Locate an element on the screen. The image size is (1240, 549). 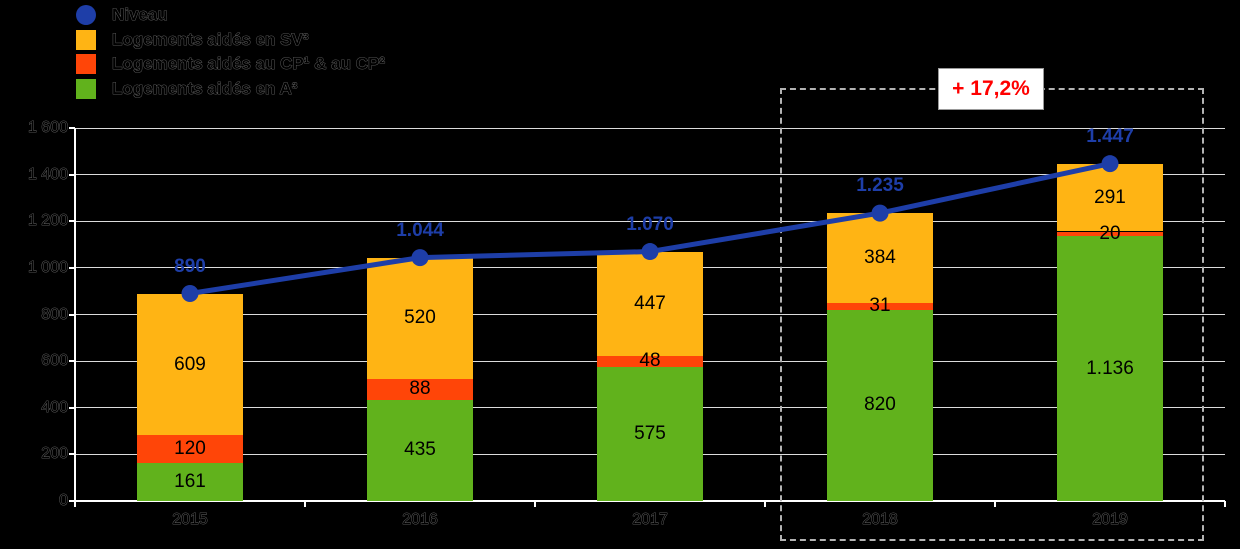
legend-item: Logements aidés en SV³ is located at coordinates (192, 40).